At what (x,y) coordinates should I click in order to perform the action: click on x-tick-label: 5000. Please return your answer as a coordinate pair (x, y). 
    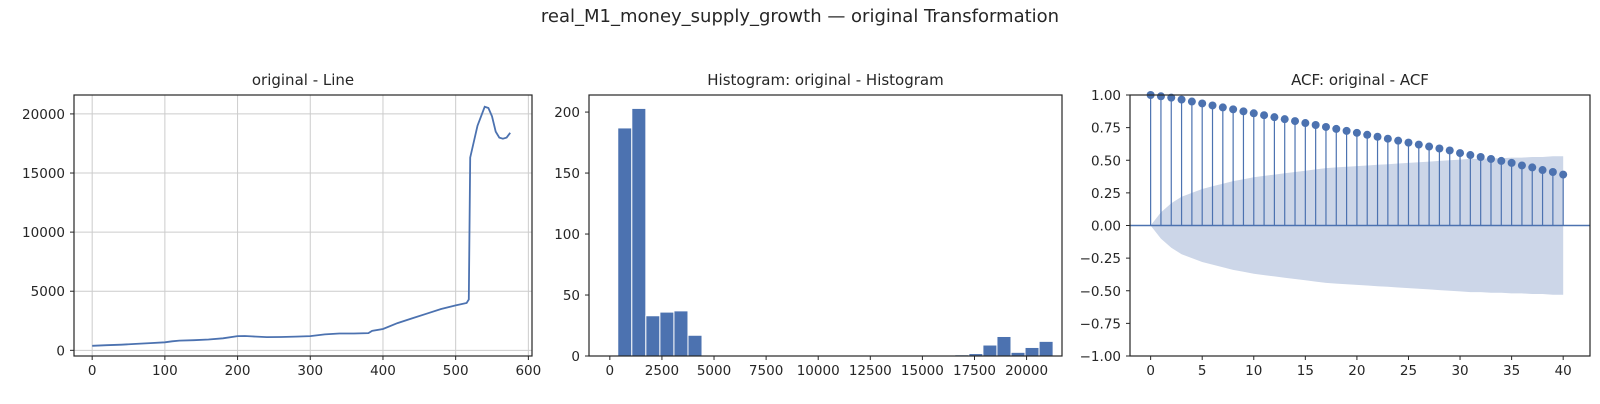
    Looking at the image, I should click on (714, 371).